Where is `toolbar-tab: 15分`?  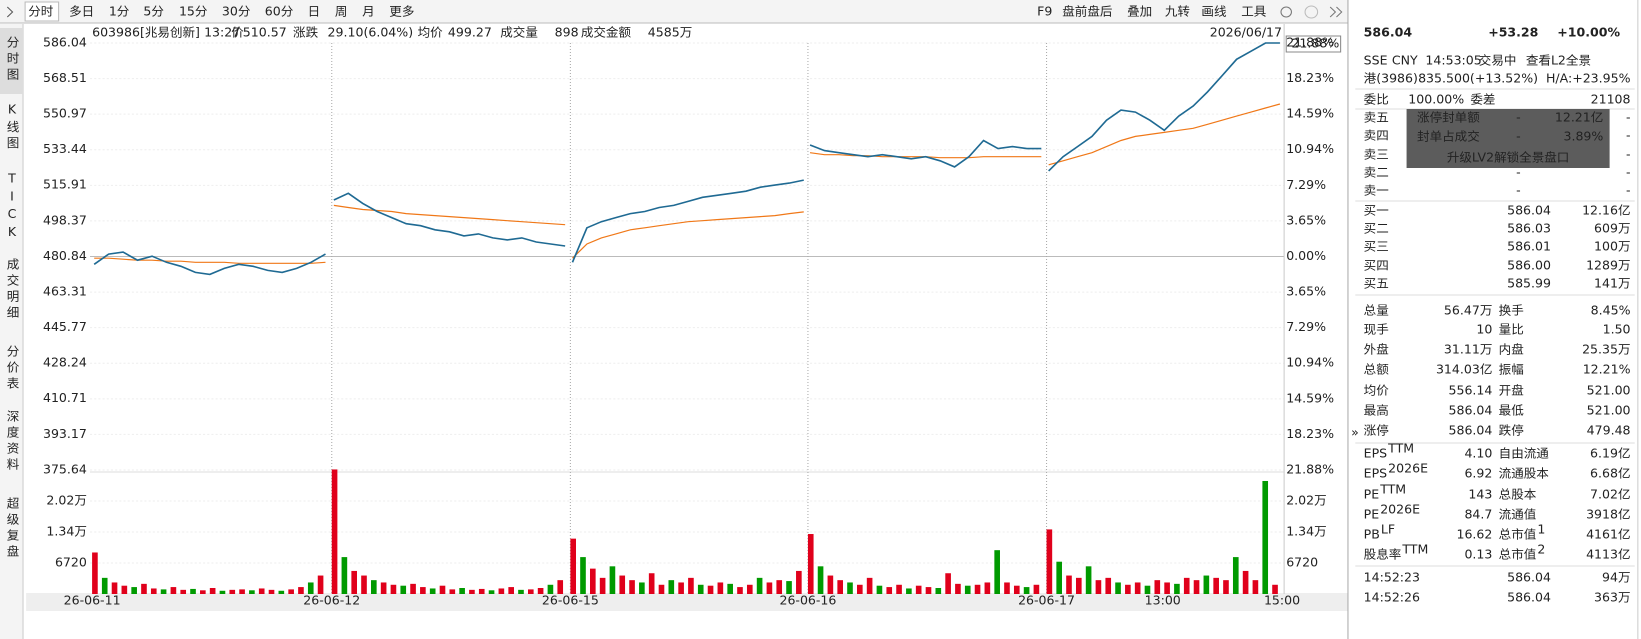
toolbar-tab: 15分 is located at coordinates (193, 12).